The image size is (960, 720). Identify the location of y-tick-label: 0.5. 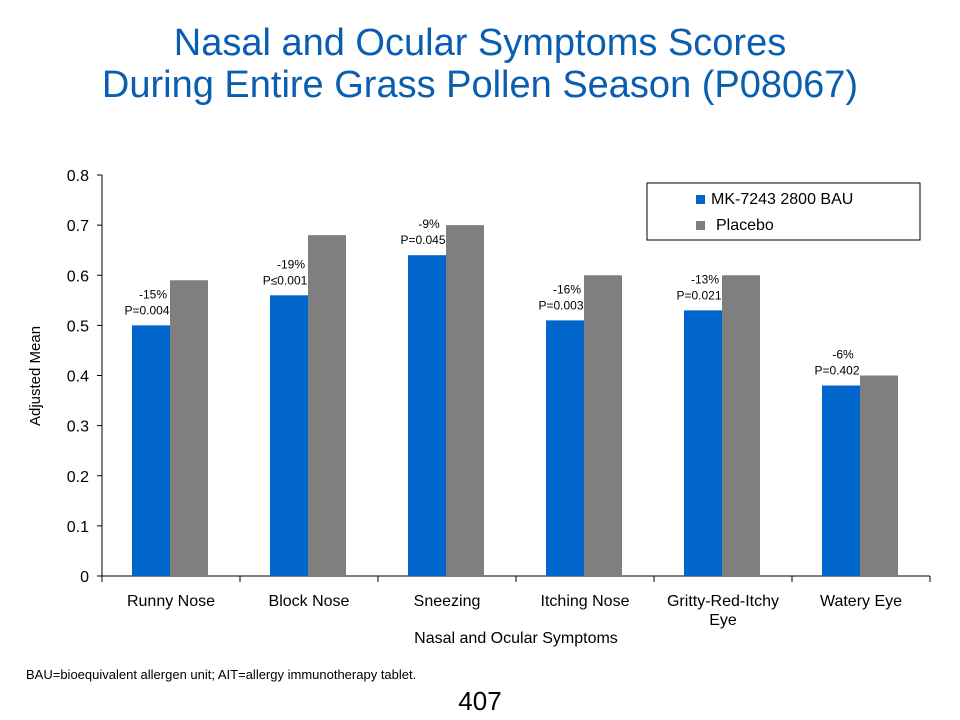
(78, 326).